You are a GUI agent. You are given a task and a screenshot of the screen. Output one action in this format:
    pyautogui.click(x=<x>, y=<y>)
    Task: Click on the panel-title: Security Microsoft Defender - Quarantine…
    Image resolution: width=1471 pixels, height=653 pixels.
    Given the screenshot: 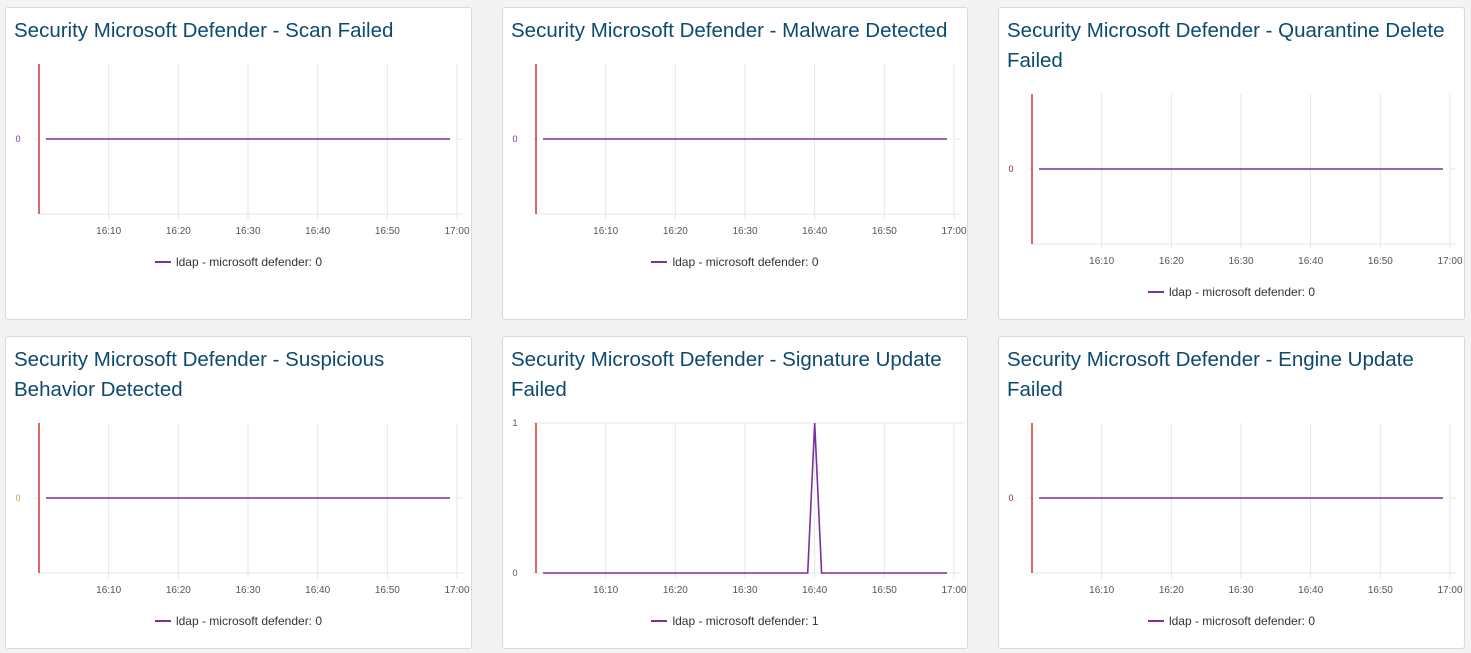 What is the action you would take?
    pyautogui.click(x=1226, y=45)
    